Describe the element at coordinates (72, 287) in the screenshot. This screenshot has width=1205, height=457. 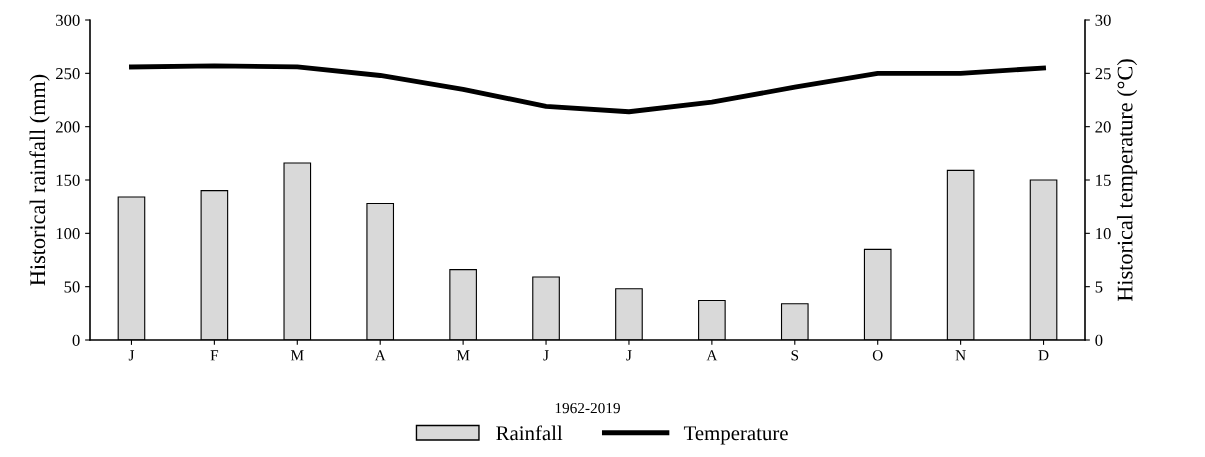
I see `y-tick-label: 50` at that location.